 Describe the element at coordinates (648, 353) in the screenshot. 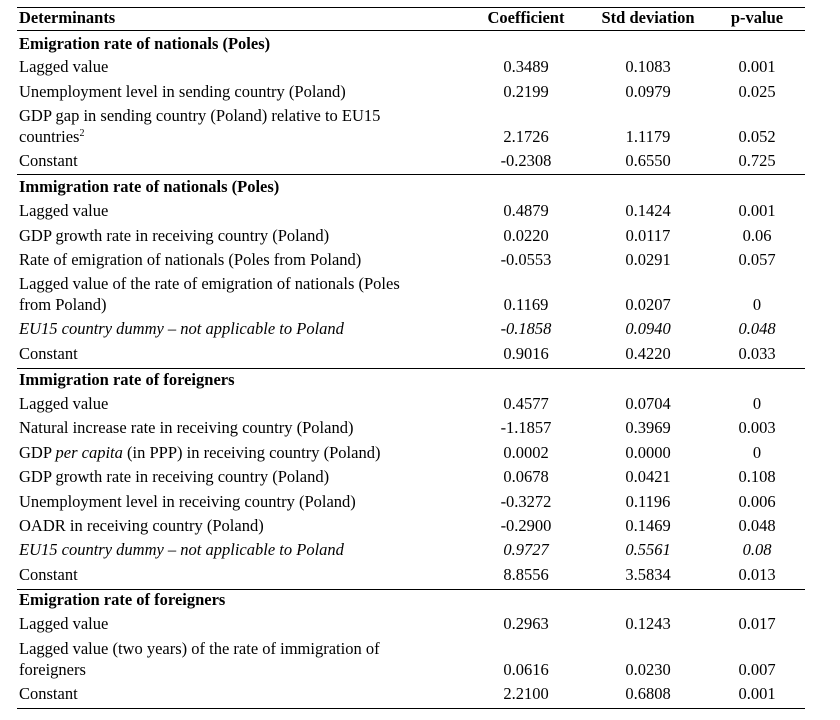

I see `std-value: 0.4220` at that location.